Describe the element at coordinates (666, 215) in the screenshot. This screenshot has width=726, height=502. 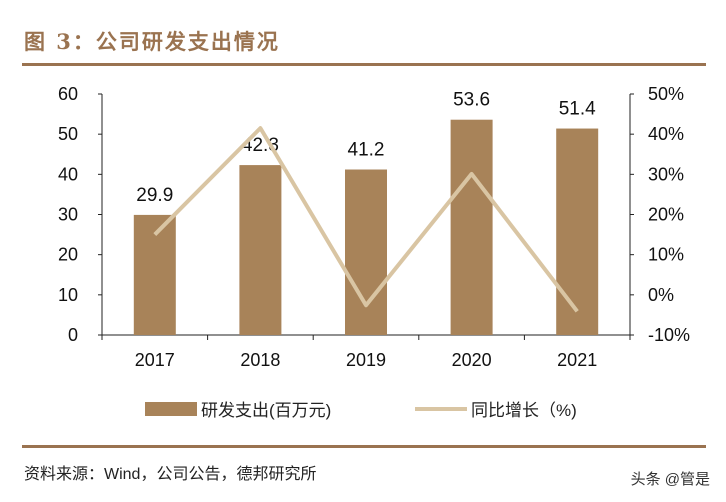
I see `right-tick-label: 20%` at that location.